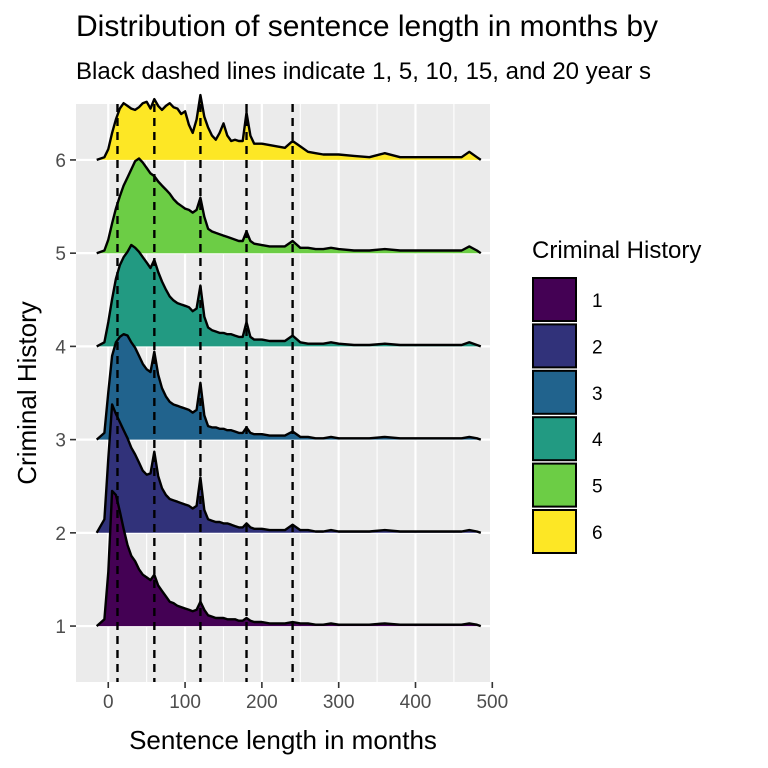 This screenshot has width=768, height=768. What do you see at coordinates (60, 254) in the screenshot?
I see `y-tick-label: 5` at bounding box center [60, 254].